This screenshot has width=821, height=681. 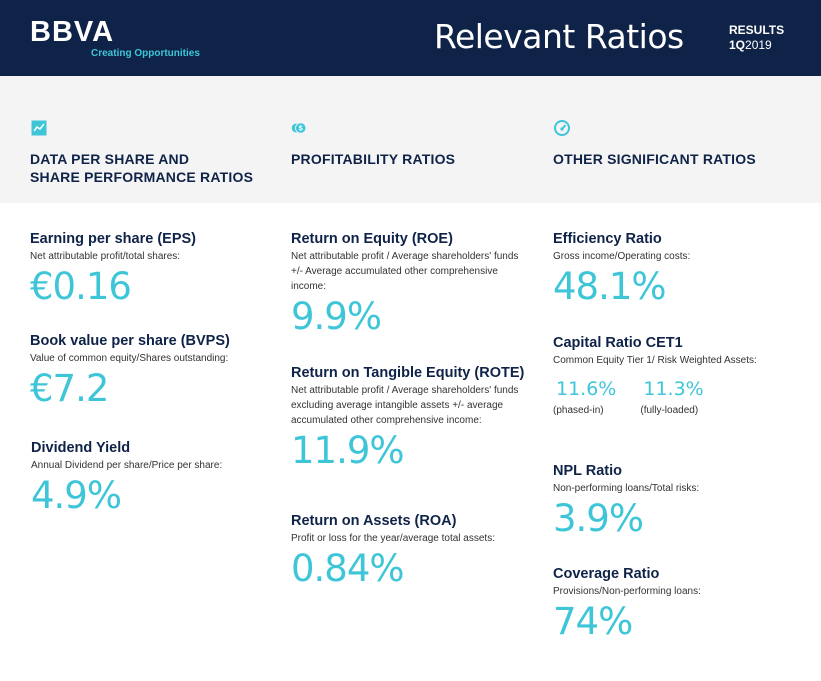 I want to click on year: 2019, so click(x=758, y=45).